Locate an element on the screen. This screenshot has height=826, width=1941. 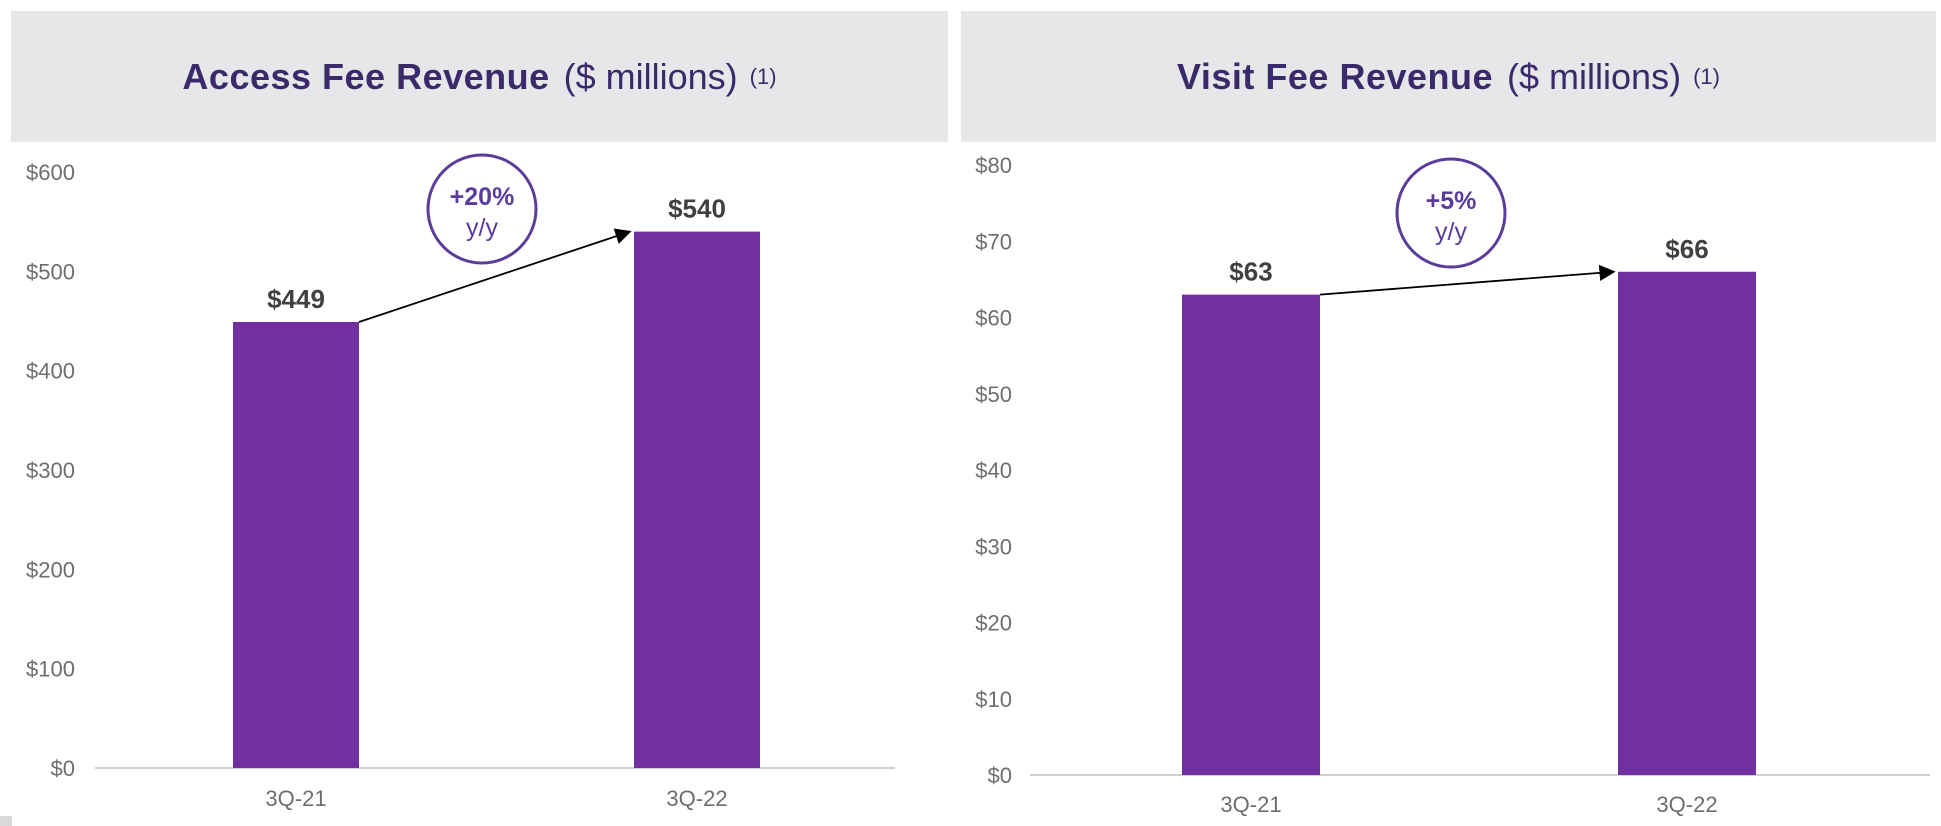
y-tick-label: $10 is located at coordinates (993, 699).